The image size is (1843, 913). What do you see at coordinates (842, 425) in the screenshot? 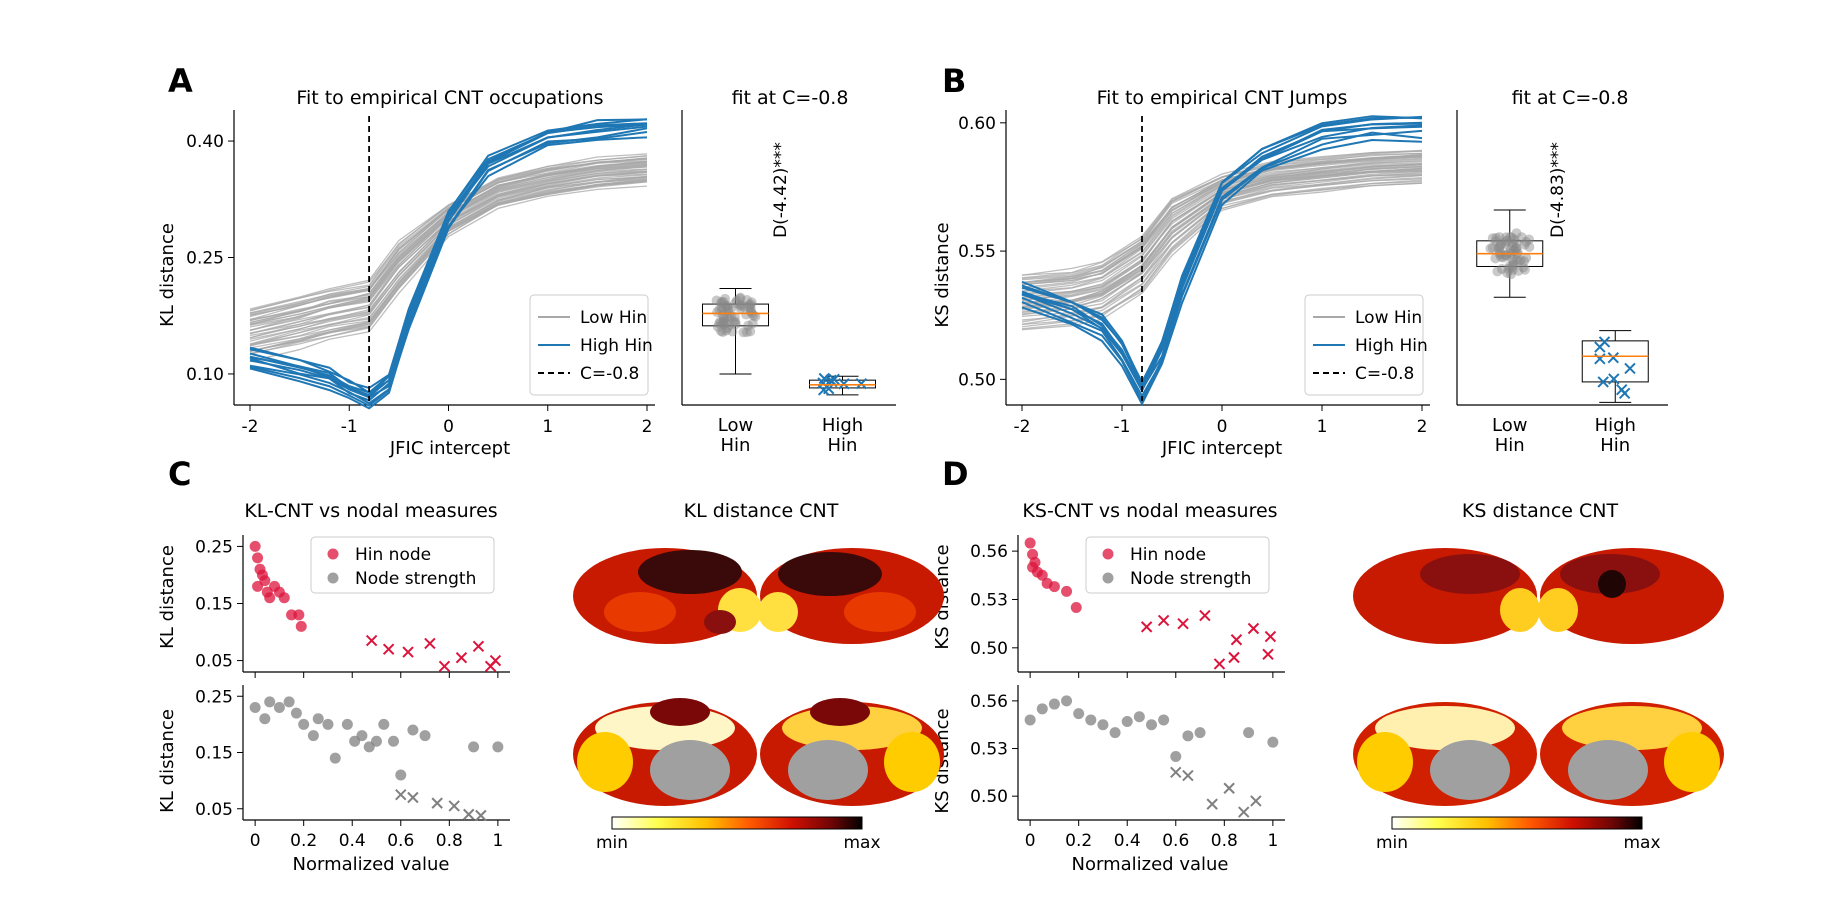
I see `a-category-label: High` at bounding box center [842, 425].